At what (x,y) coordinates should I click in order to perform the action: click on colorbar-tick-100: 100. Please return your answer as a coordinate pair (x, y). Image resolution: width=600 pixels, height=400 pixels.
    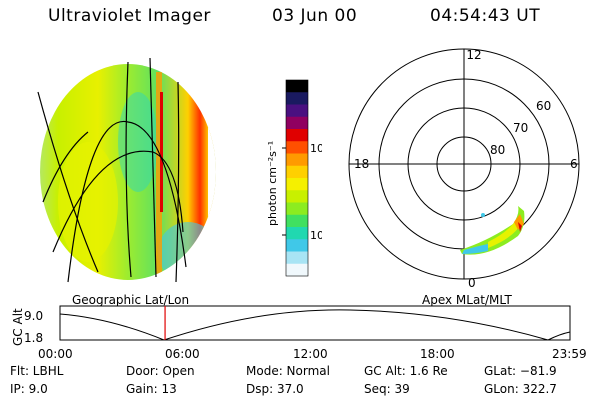
    Looking at the image, I should click on (316, 148).